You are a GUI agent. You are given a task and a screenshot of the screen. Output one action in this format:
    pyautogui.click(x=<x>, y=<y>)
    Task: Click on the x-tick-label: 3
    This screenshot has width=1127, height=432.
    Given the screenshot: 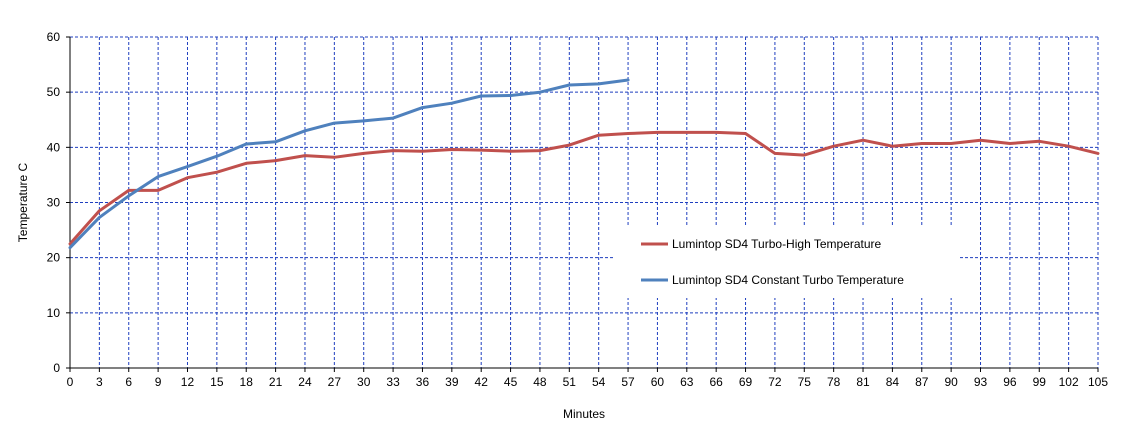 What is the action you would take?
    pyautogui.click(x=99, y=382)
    